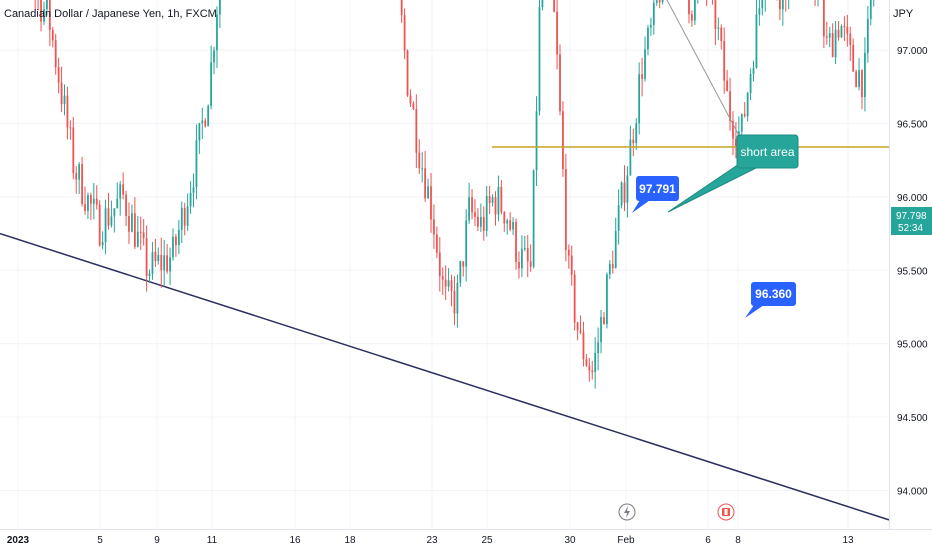 Image resolution: width=932 pixels, height=555 pixels. Describe the element at coordinates (708, 540) in the screenshot. I see `time-tick-label: 6` at that location.